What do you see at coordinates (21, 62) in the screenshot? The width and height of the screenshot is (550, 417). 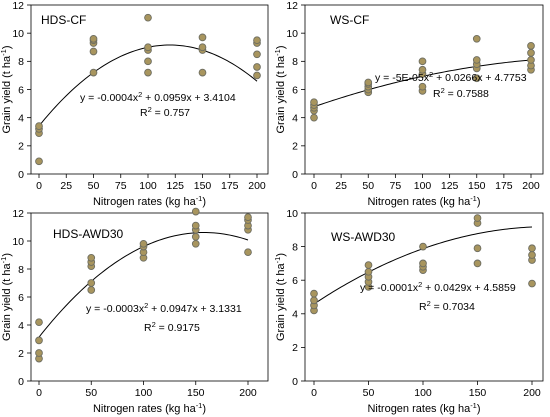 I see `y-tick-label: 8` at bounding box center [21, 62].